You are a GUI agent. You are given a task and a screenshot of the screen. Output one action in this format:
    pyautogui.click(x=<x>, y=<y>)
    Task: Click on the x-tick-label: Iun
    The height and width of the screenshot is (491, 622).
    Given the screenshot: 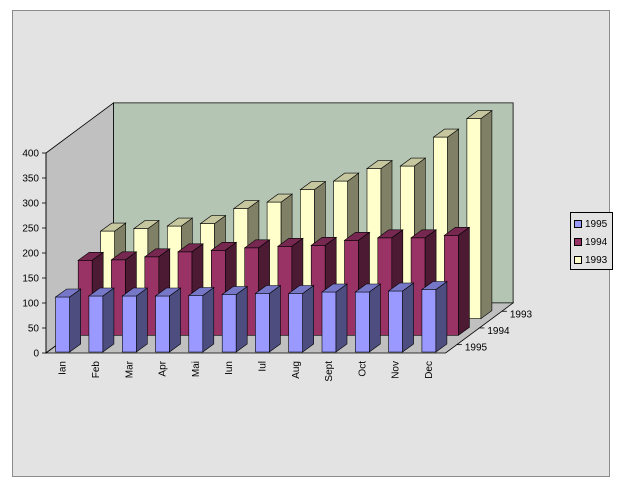 What is the action you would take?
    pyautogui.click(x=229, y=368)
    